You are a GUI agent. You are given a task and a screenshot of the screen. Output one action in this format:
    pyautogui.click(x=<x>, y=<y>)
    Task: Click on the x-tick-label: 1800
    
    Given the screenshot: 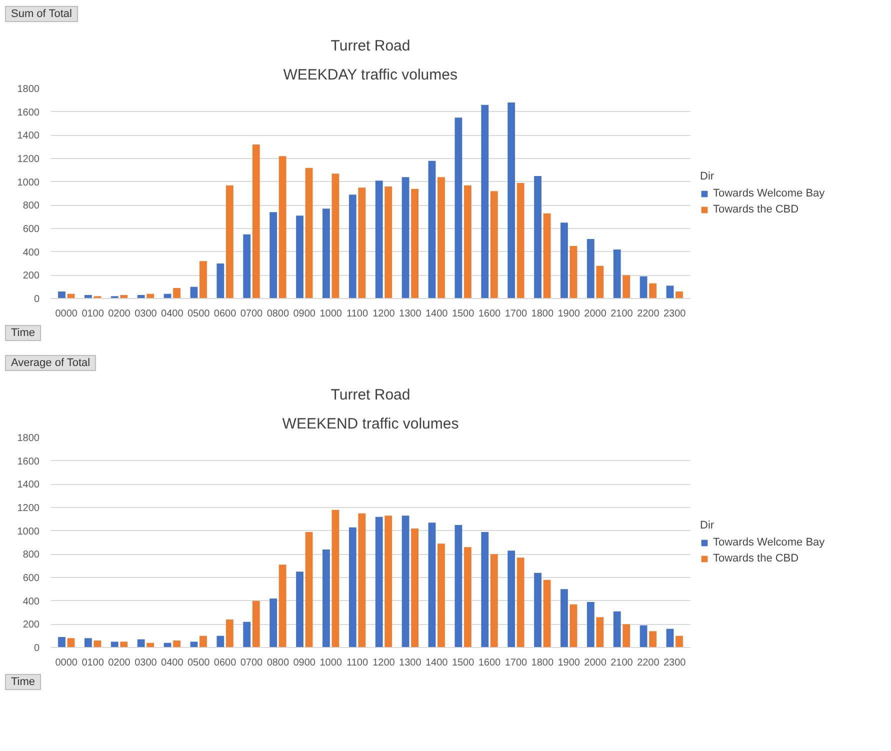 What is the action you would take?
    pyautogui.click(x=542, y=314)
    